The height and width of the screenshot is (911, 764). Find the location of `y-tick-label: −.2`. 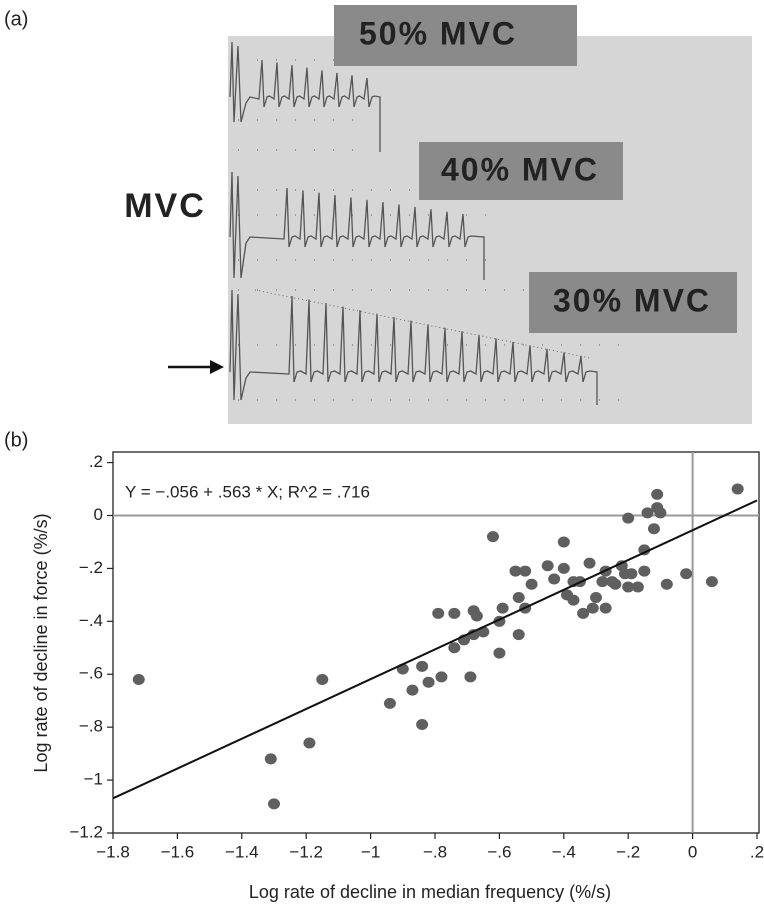

y-tick-label: −.2 is located at coordinates (91, 567).